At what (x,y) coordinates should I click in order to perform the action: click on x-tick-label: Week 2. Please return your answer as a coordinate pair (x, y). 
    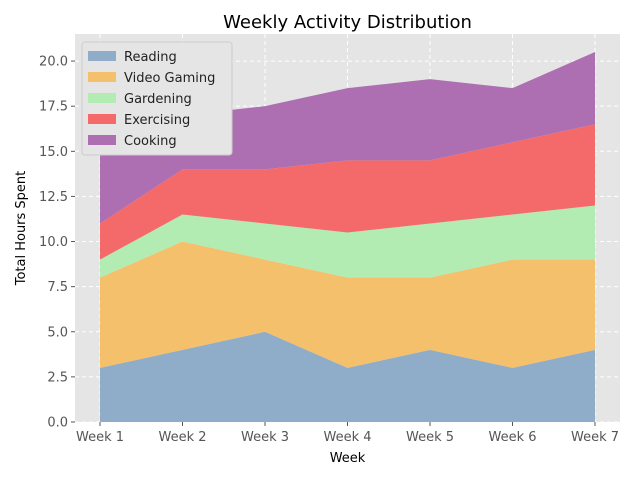
    Looking at the image, I should click on (182, 437).